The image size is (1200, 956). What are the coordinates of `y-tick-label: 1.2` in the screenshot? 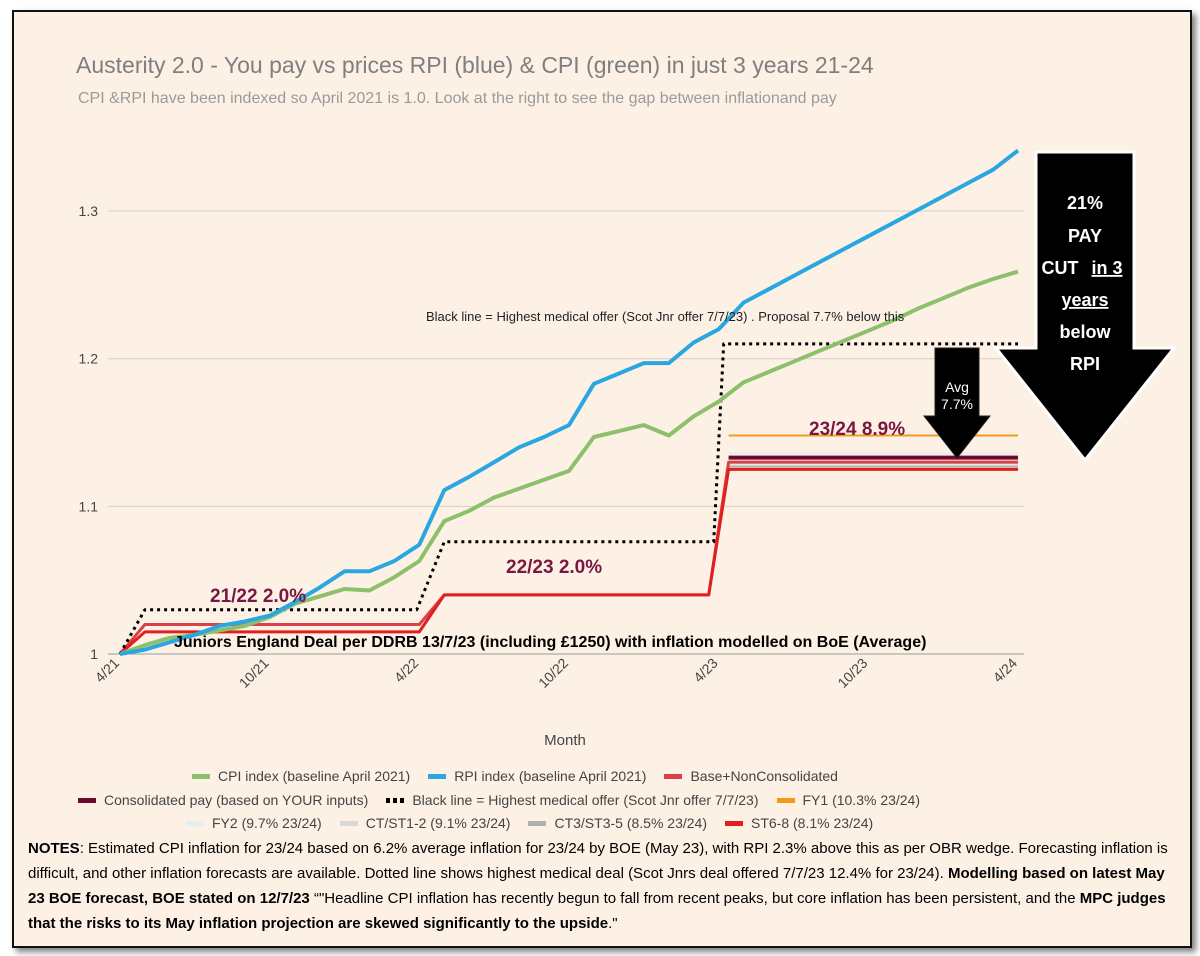 It's located at (89, 359).